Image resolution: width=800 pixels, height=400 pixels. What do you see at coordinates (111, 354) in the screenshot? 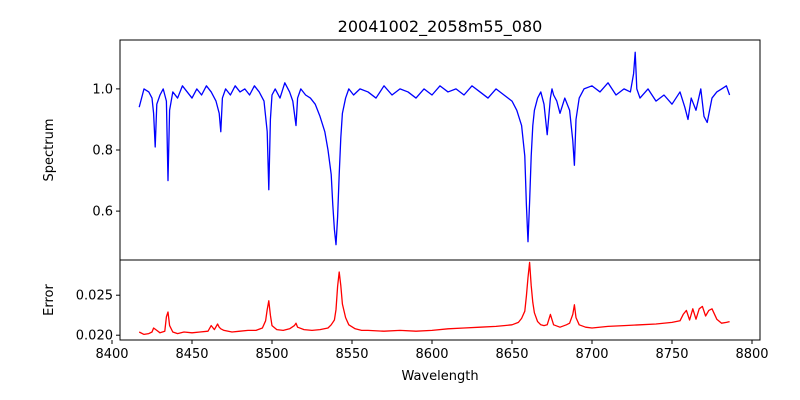
I see `x-tick-label: 8400` at bounding box center [111, 354].